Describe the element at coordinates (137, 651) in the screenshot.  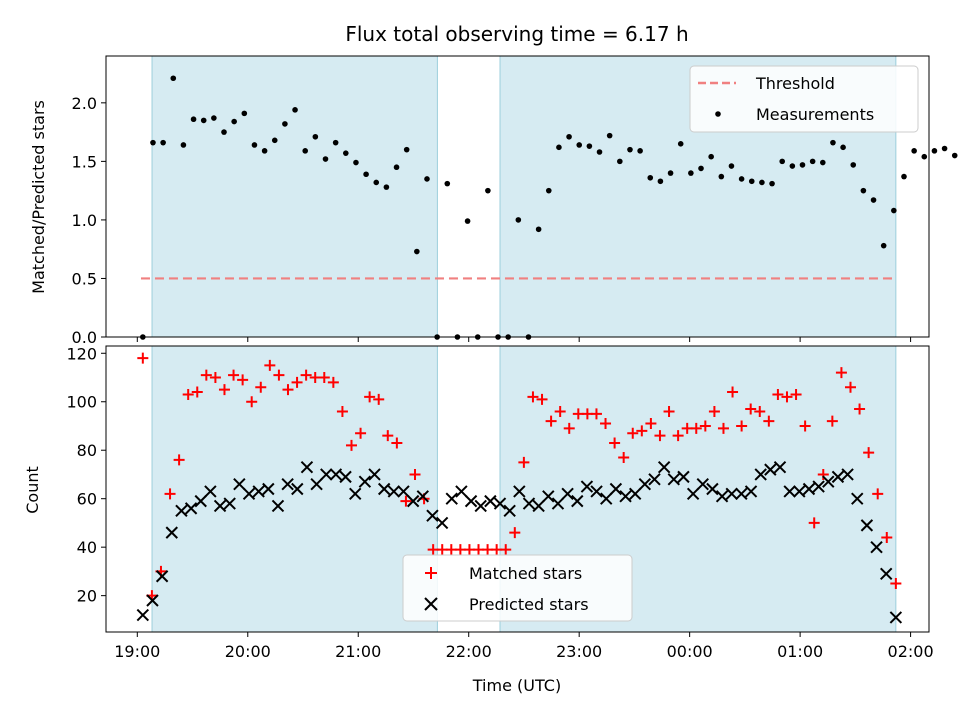
I see `x-tick-label: 19:00` at that location.